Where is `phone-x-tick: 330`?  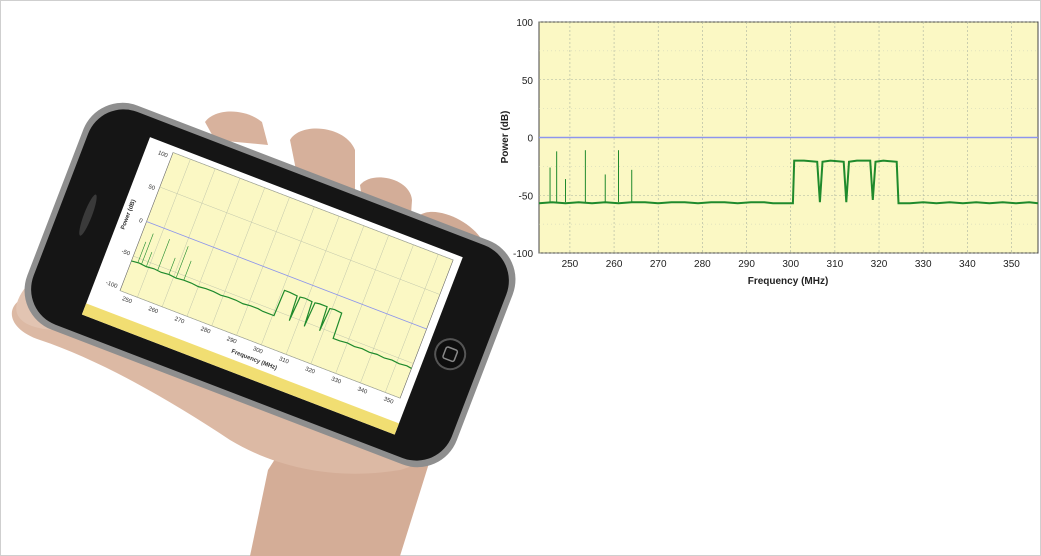
phone-x-tick: 330 is located at coordinates (336, 380).